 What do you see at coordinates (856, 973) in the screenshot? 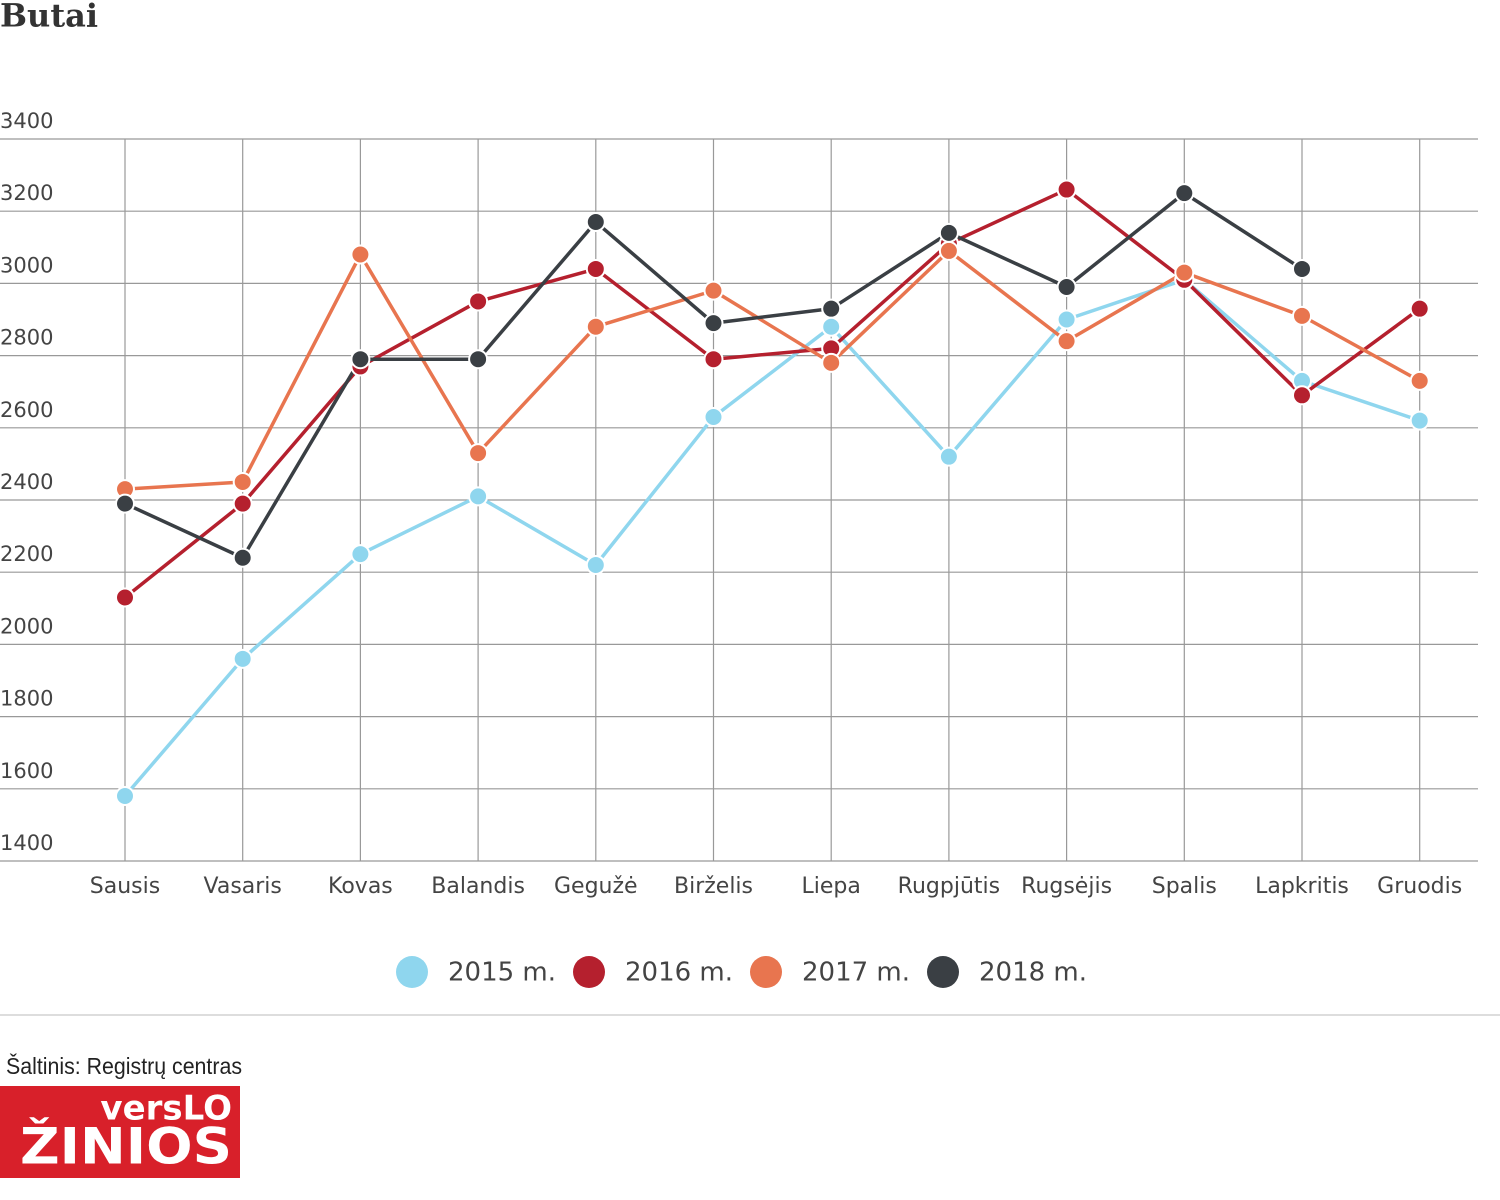
I see `legend-label: 2017 m.` at bounding box center [856, 973].